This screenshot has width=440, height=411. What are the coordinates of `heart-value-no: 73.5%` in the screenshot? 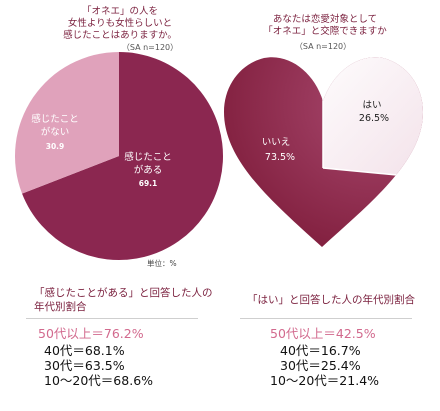 It's located at (280, 157).